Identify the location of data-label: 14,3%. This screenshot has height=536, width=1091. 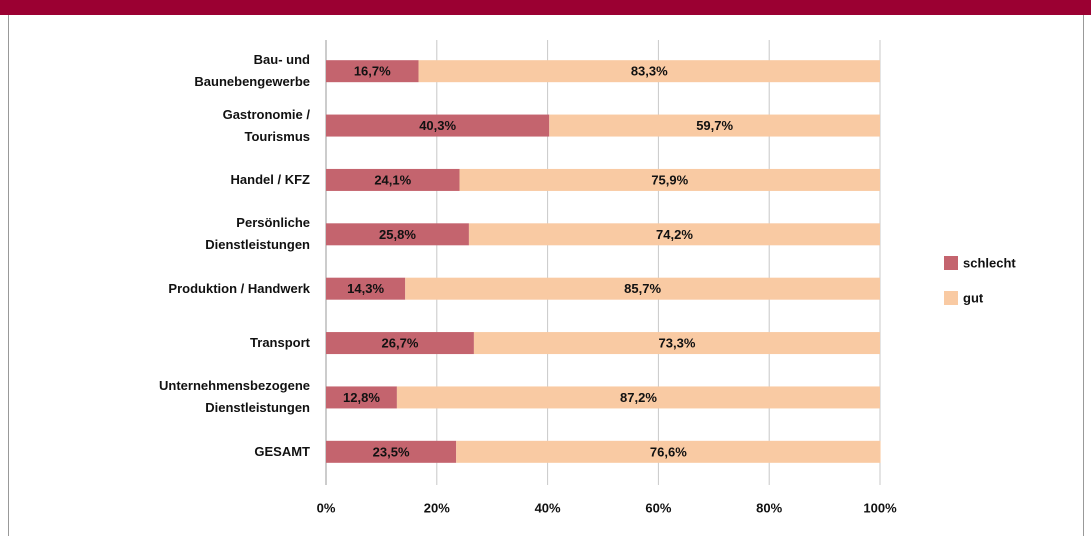
(365, 288).